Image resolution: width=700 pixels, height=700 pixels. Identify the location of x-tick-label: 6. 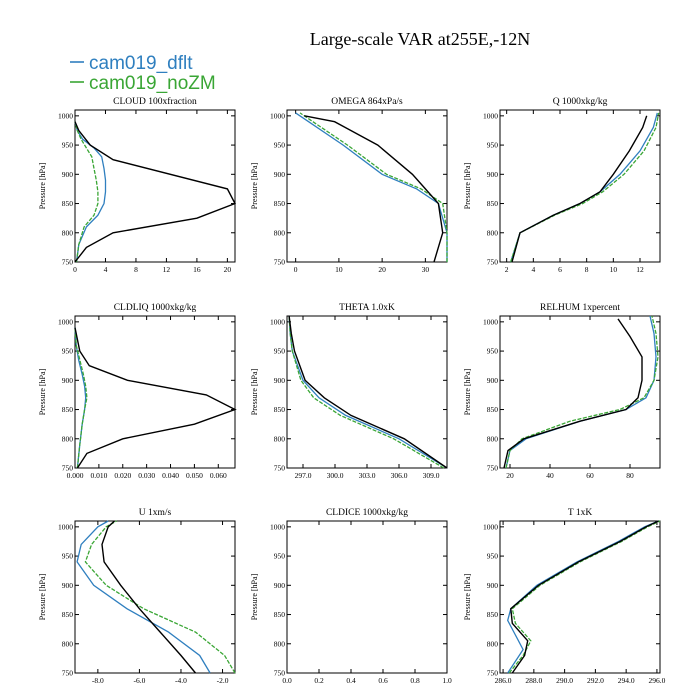
(560, 269).